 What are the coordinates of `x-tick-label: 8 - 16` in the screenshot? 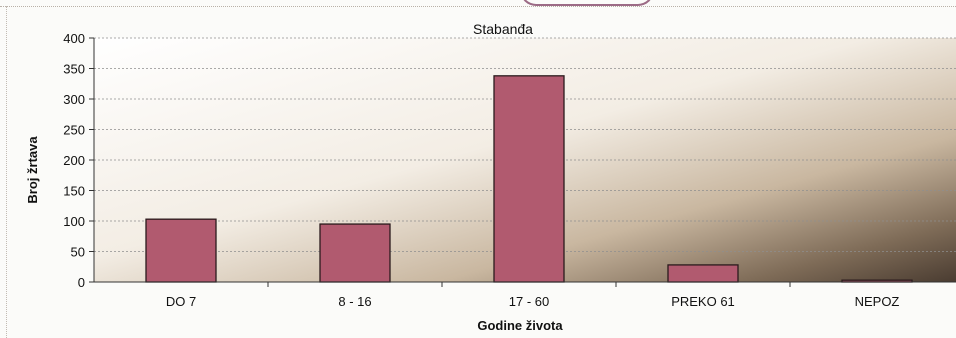 It's located at (354, 301).